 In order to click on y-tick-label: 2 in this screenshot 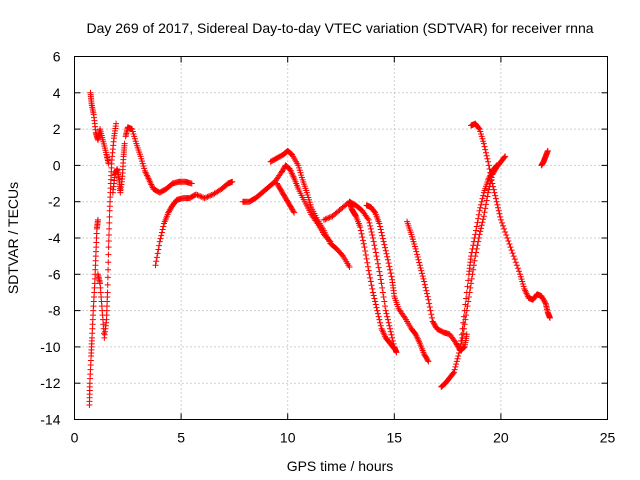, I will do `click(57, 129)`.